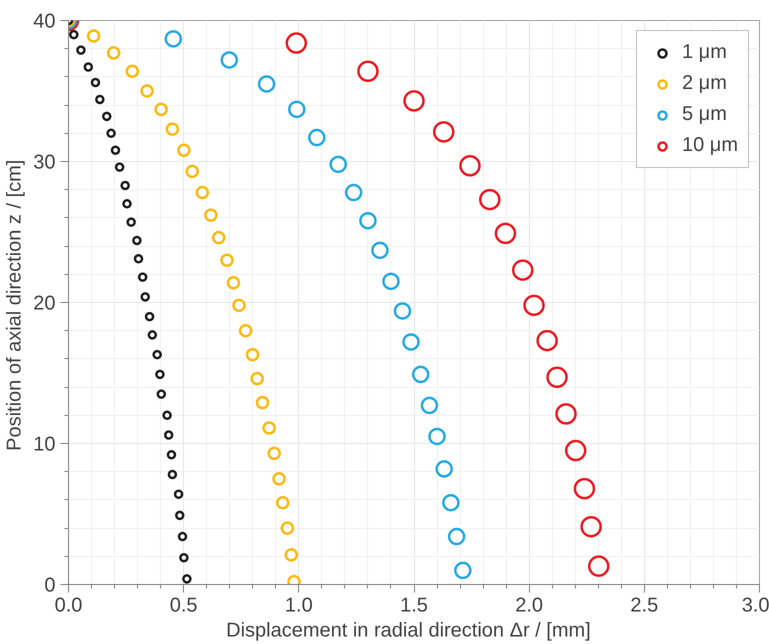  What do you see at coordinates (529, 605) in the screenshot?
I see `x-tick-label: 2.0` at bounding box center [529, 605].